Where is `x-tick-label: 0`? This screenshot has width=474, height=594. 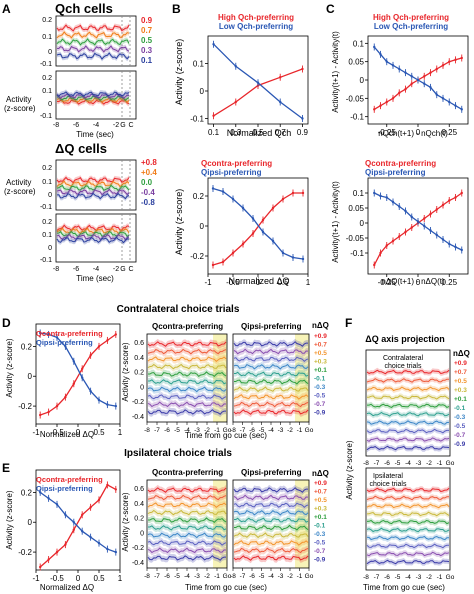 x-tick-label: 0 is located at coordinates (418, 282).